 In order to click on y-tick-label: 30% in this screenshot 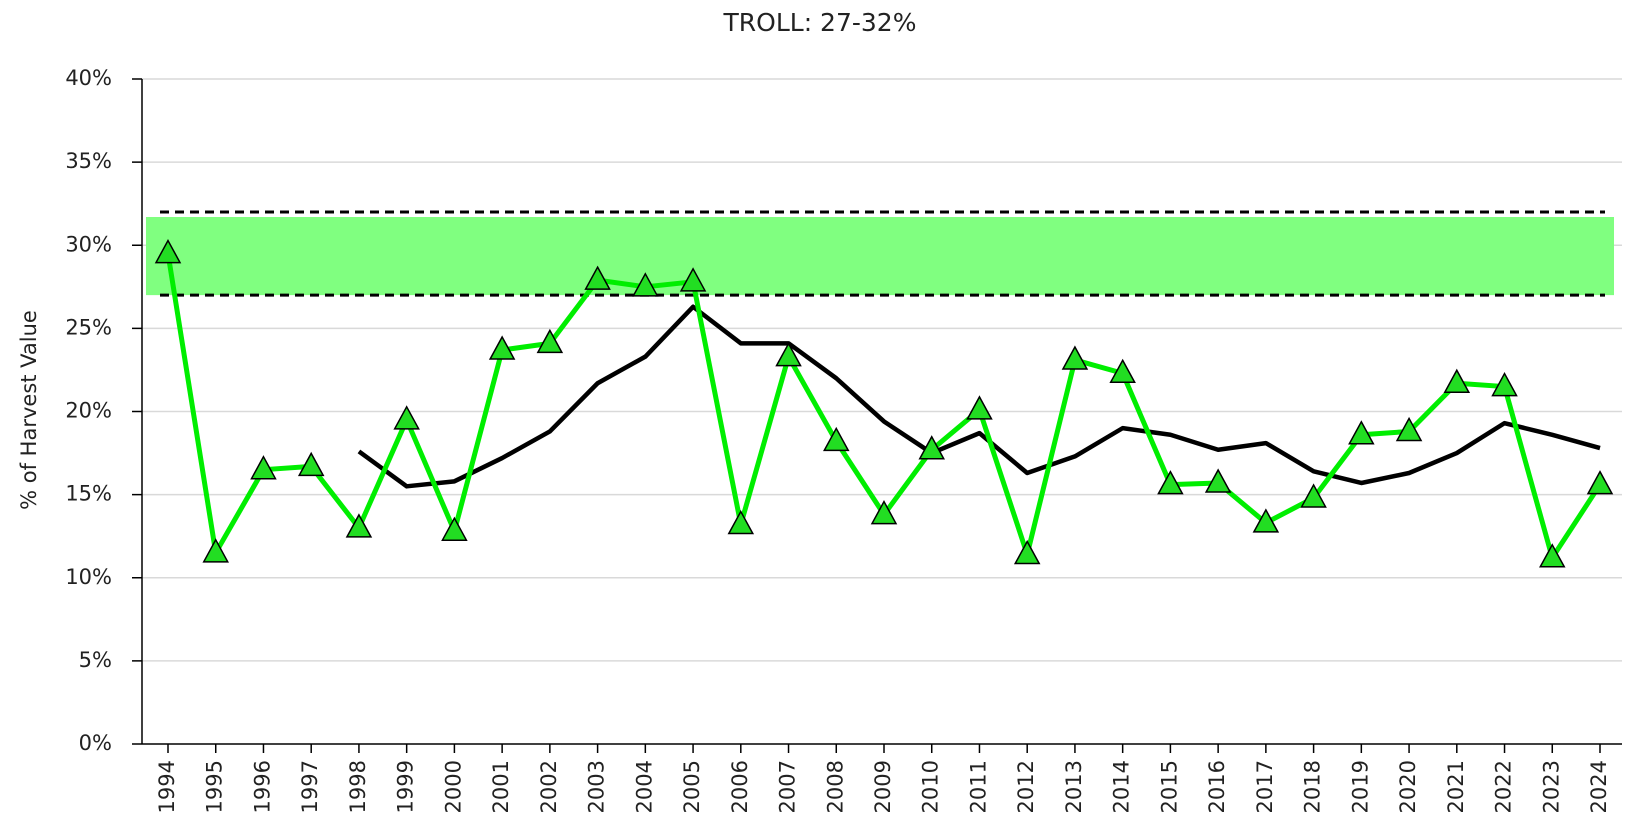, I will do `click(88, 244)`.